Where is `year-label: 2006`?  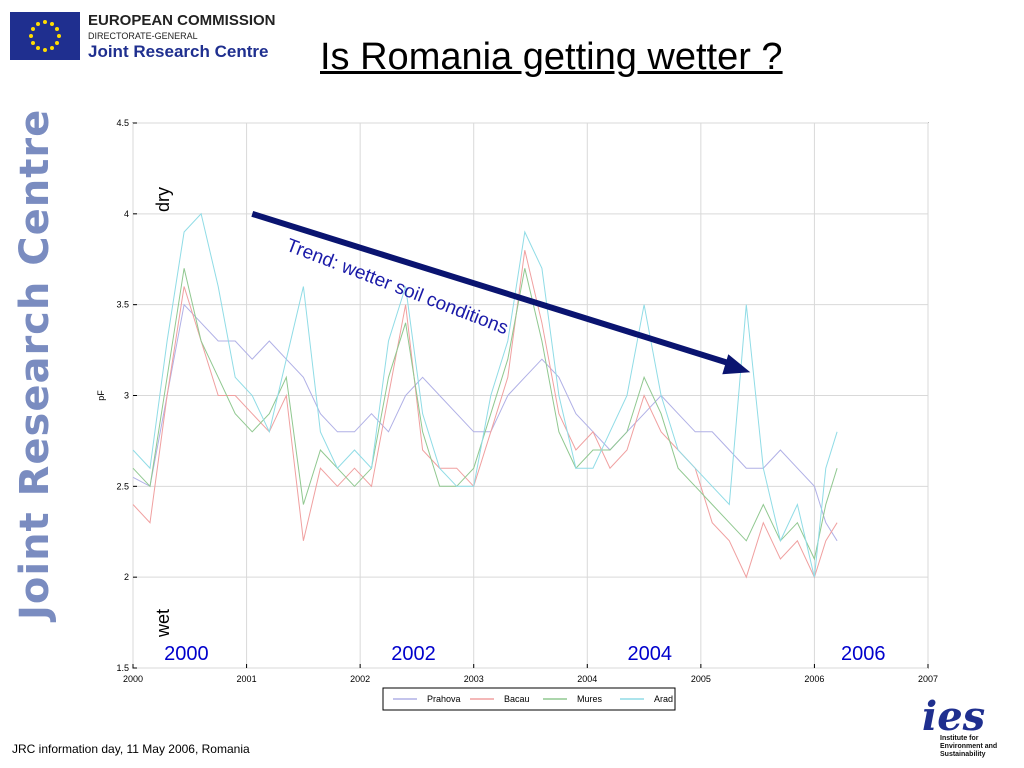 year-label: 2006 is located at coordinates (863, 654).